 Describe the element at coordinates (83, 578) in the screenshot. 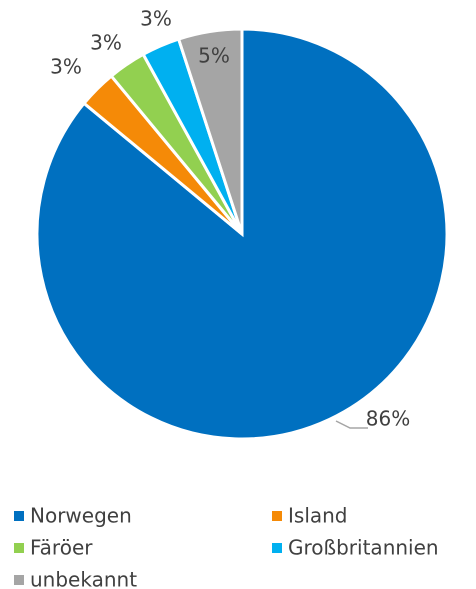

I see `legend-label: unbekannt` at that location.